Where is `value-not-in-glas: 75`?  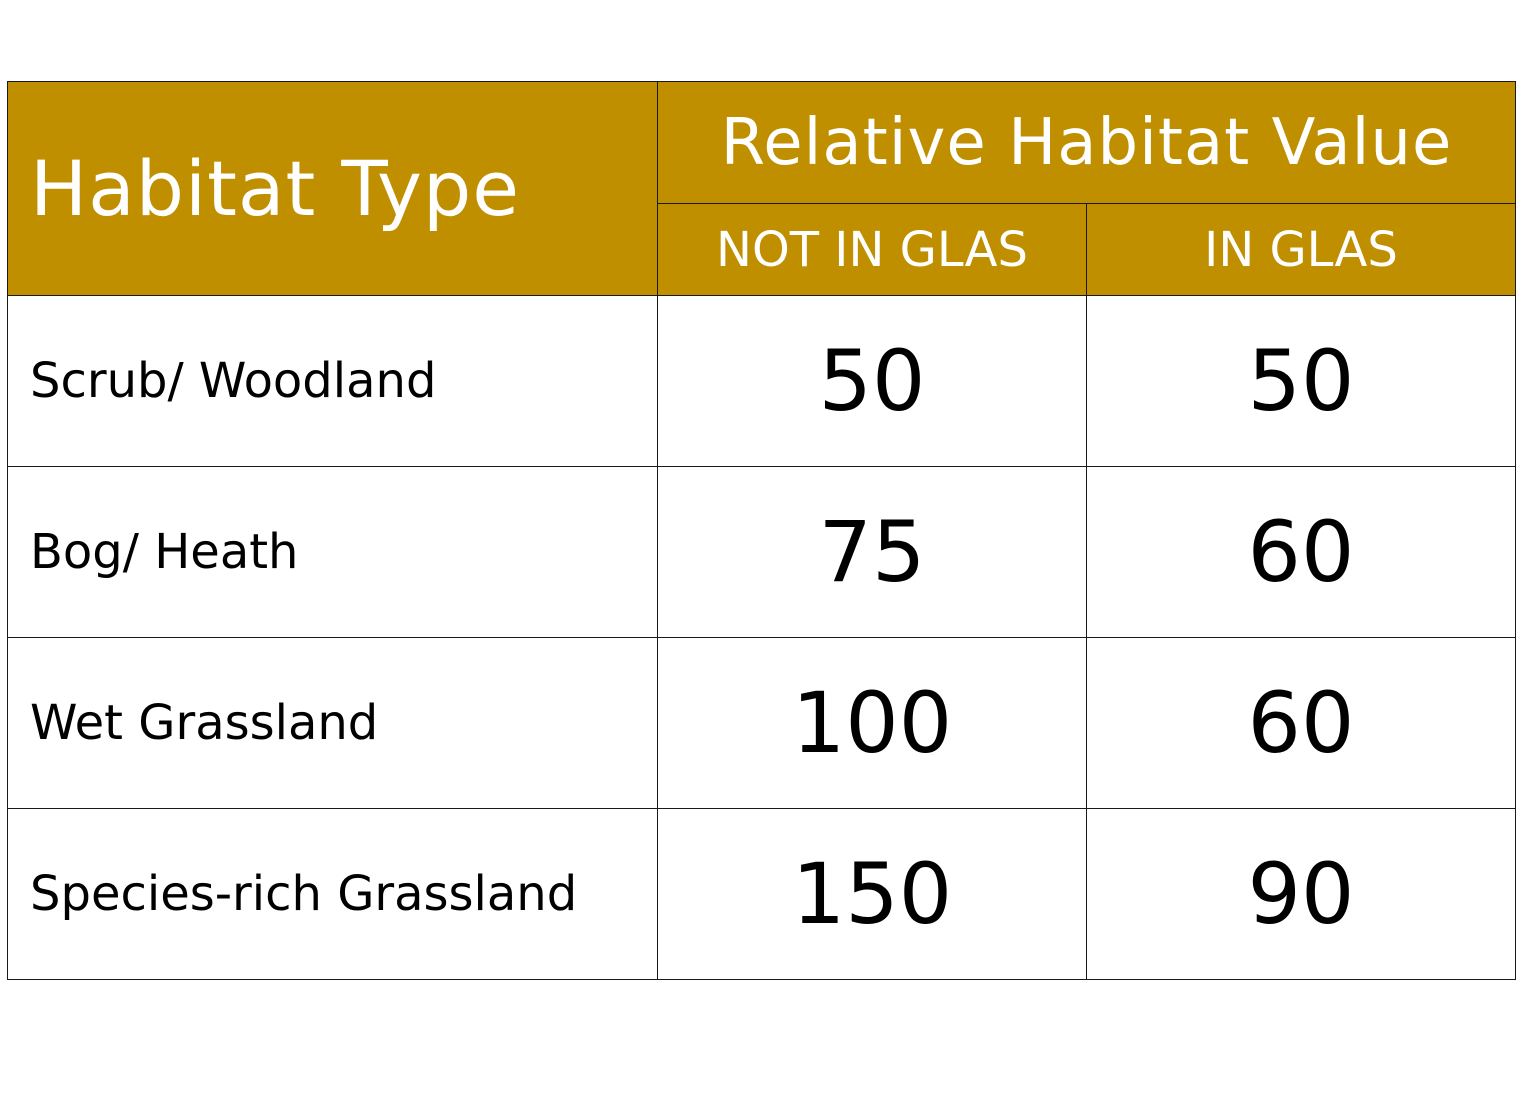 value-not-in-glas: 75 is located at coordinates (872, 552).